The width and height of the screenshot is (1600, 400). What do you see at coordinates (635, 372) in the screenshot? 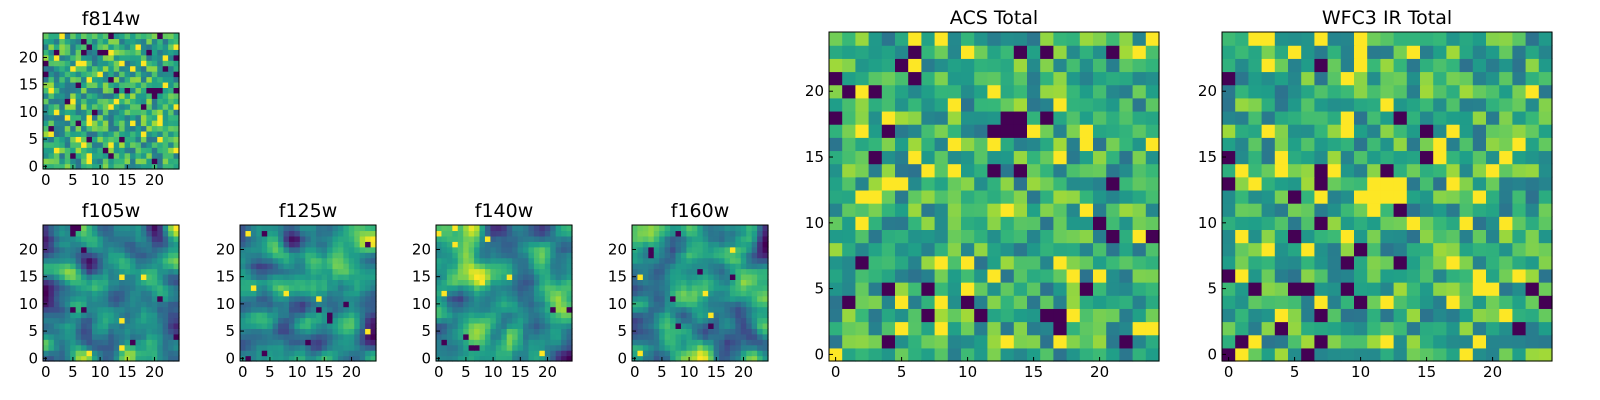
I see `x-tick-label: 0` at bounding box center [635, 372].